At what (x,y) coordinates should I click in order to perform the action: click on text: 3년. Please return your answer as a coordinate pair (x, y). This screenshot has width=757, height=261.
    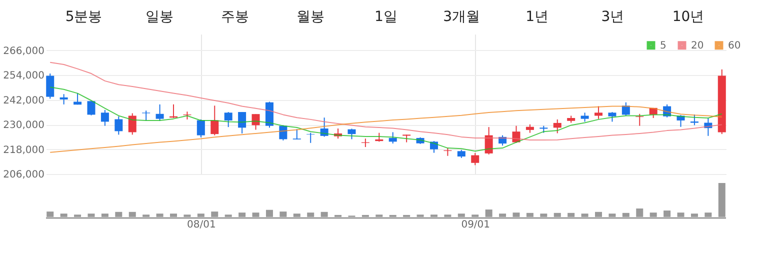
    Looking at the image, I should click on (612, 17).